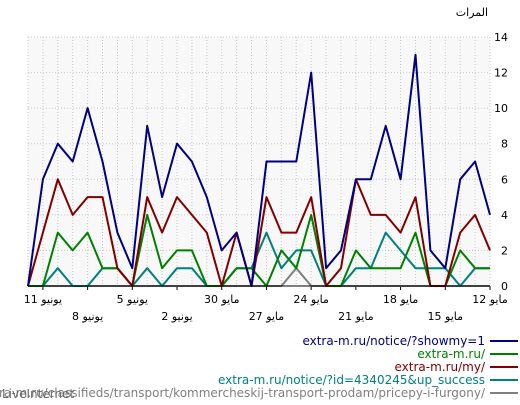 This screenshot has width=520, height=405. Describe the element at coordinates (356, 316) in the screenshot. I see `x-tick-label: 21 مايو` at that location.